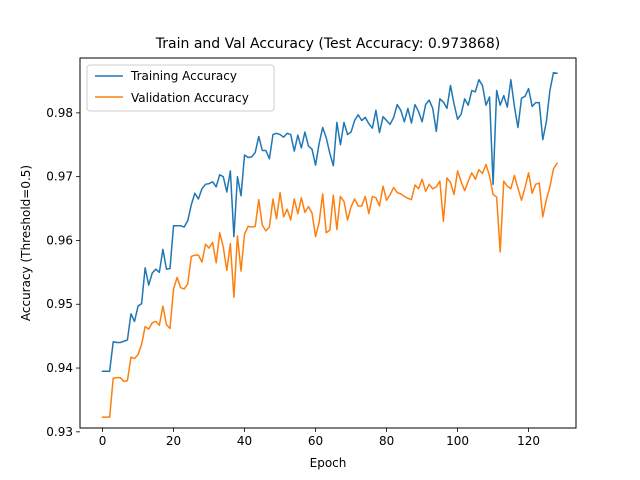 The height and width of the screenshot is (480, 640). I want to click on y-tick-label: 0.94, so click(59, 368).